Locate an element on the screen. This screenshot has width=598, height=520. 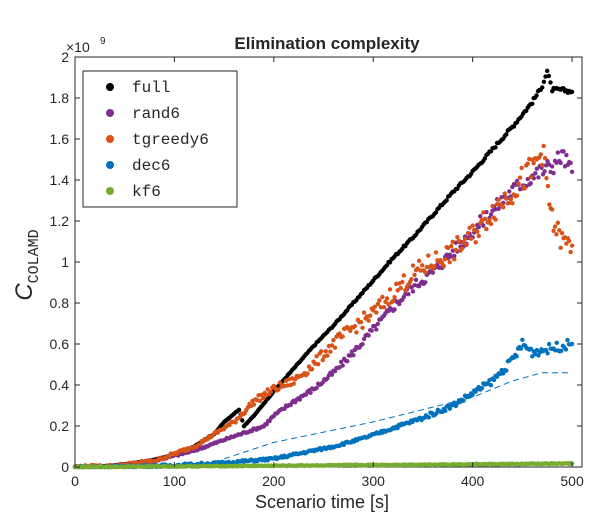
y-tick-label: 1.4 is located at coordinates (60, 180).